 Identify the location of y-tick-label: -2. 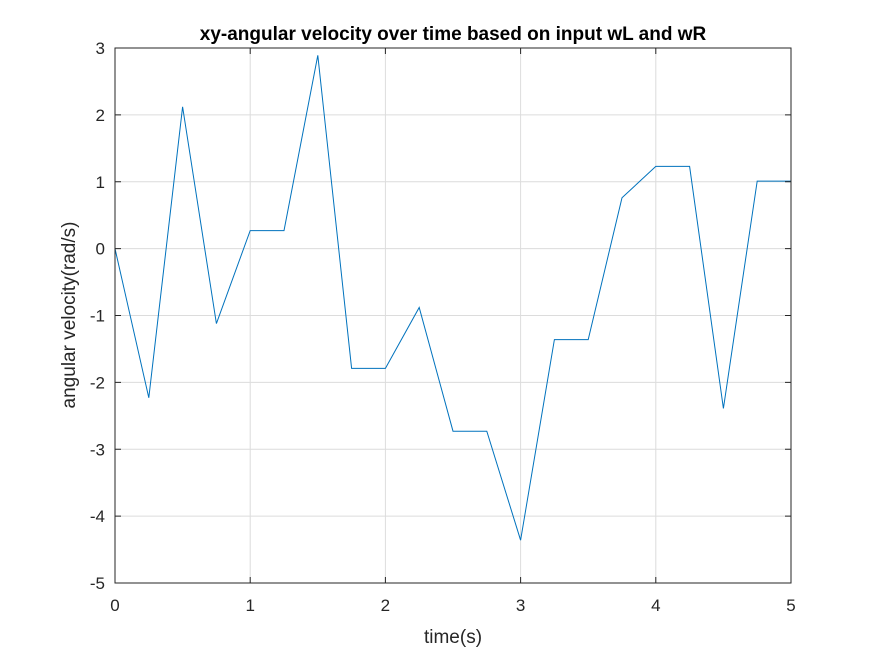
(97, 382).